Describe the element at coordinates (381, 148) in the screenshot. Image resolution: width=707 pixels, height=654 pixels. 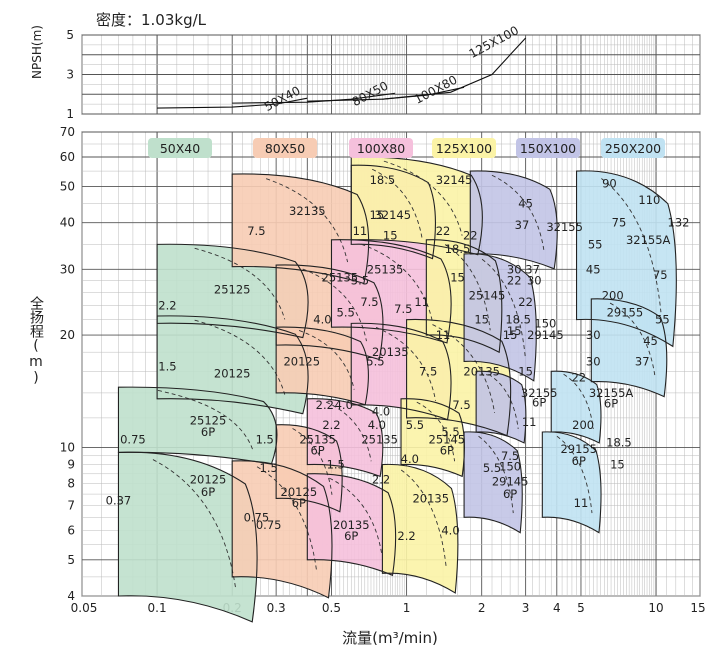
I see `legend-label: 100X80` at that location.